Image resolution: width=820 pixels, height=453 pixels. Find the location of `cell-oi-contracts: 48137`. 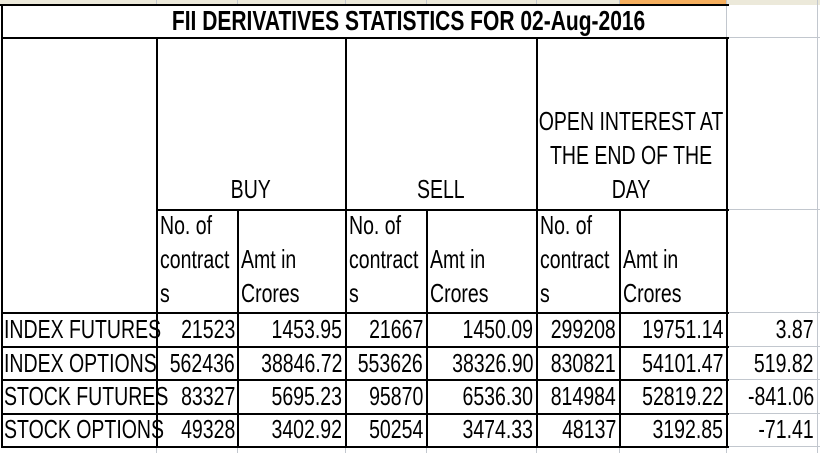

cell-oi-contracts: 48137 is located at coordinates (577, 429).